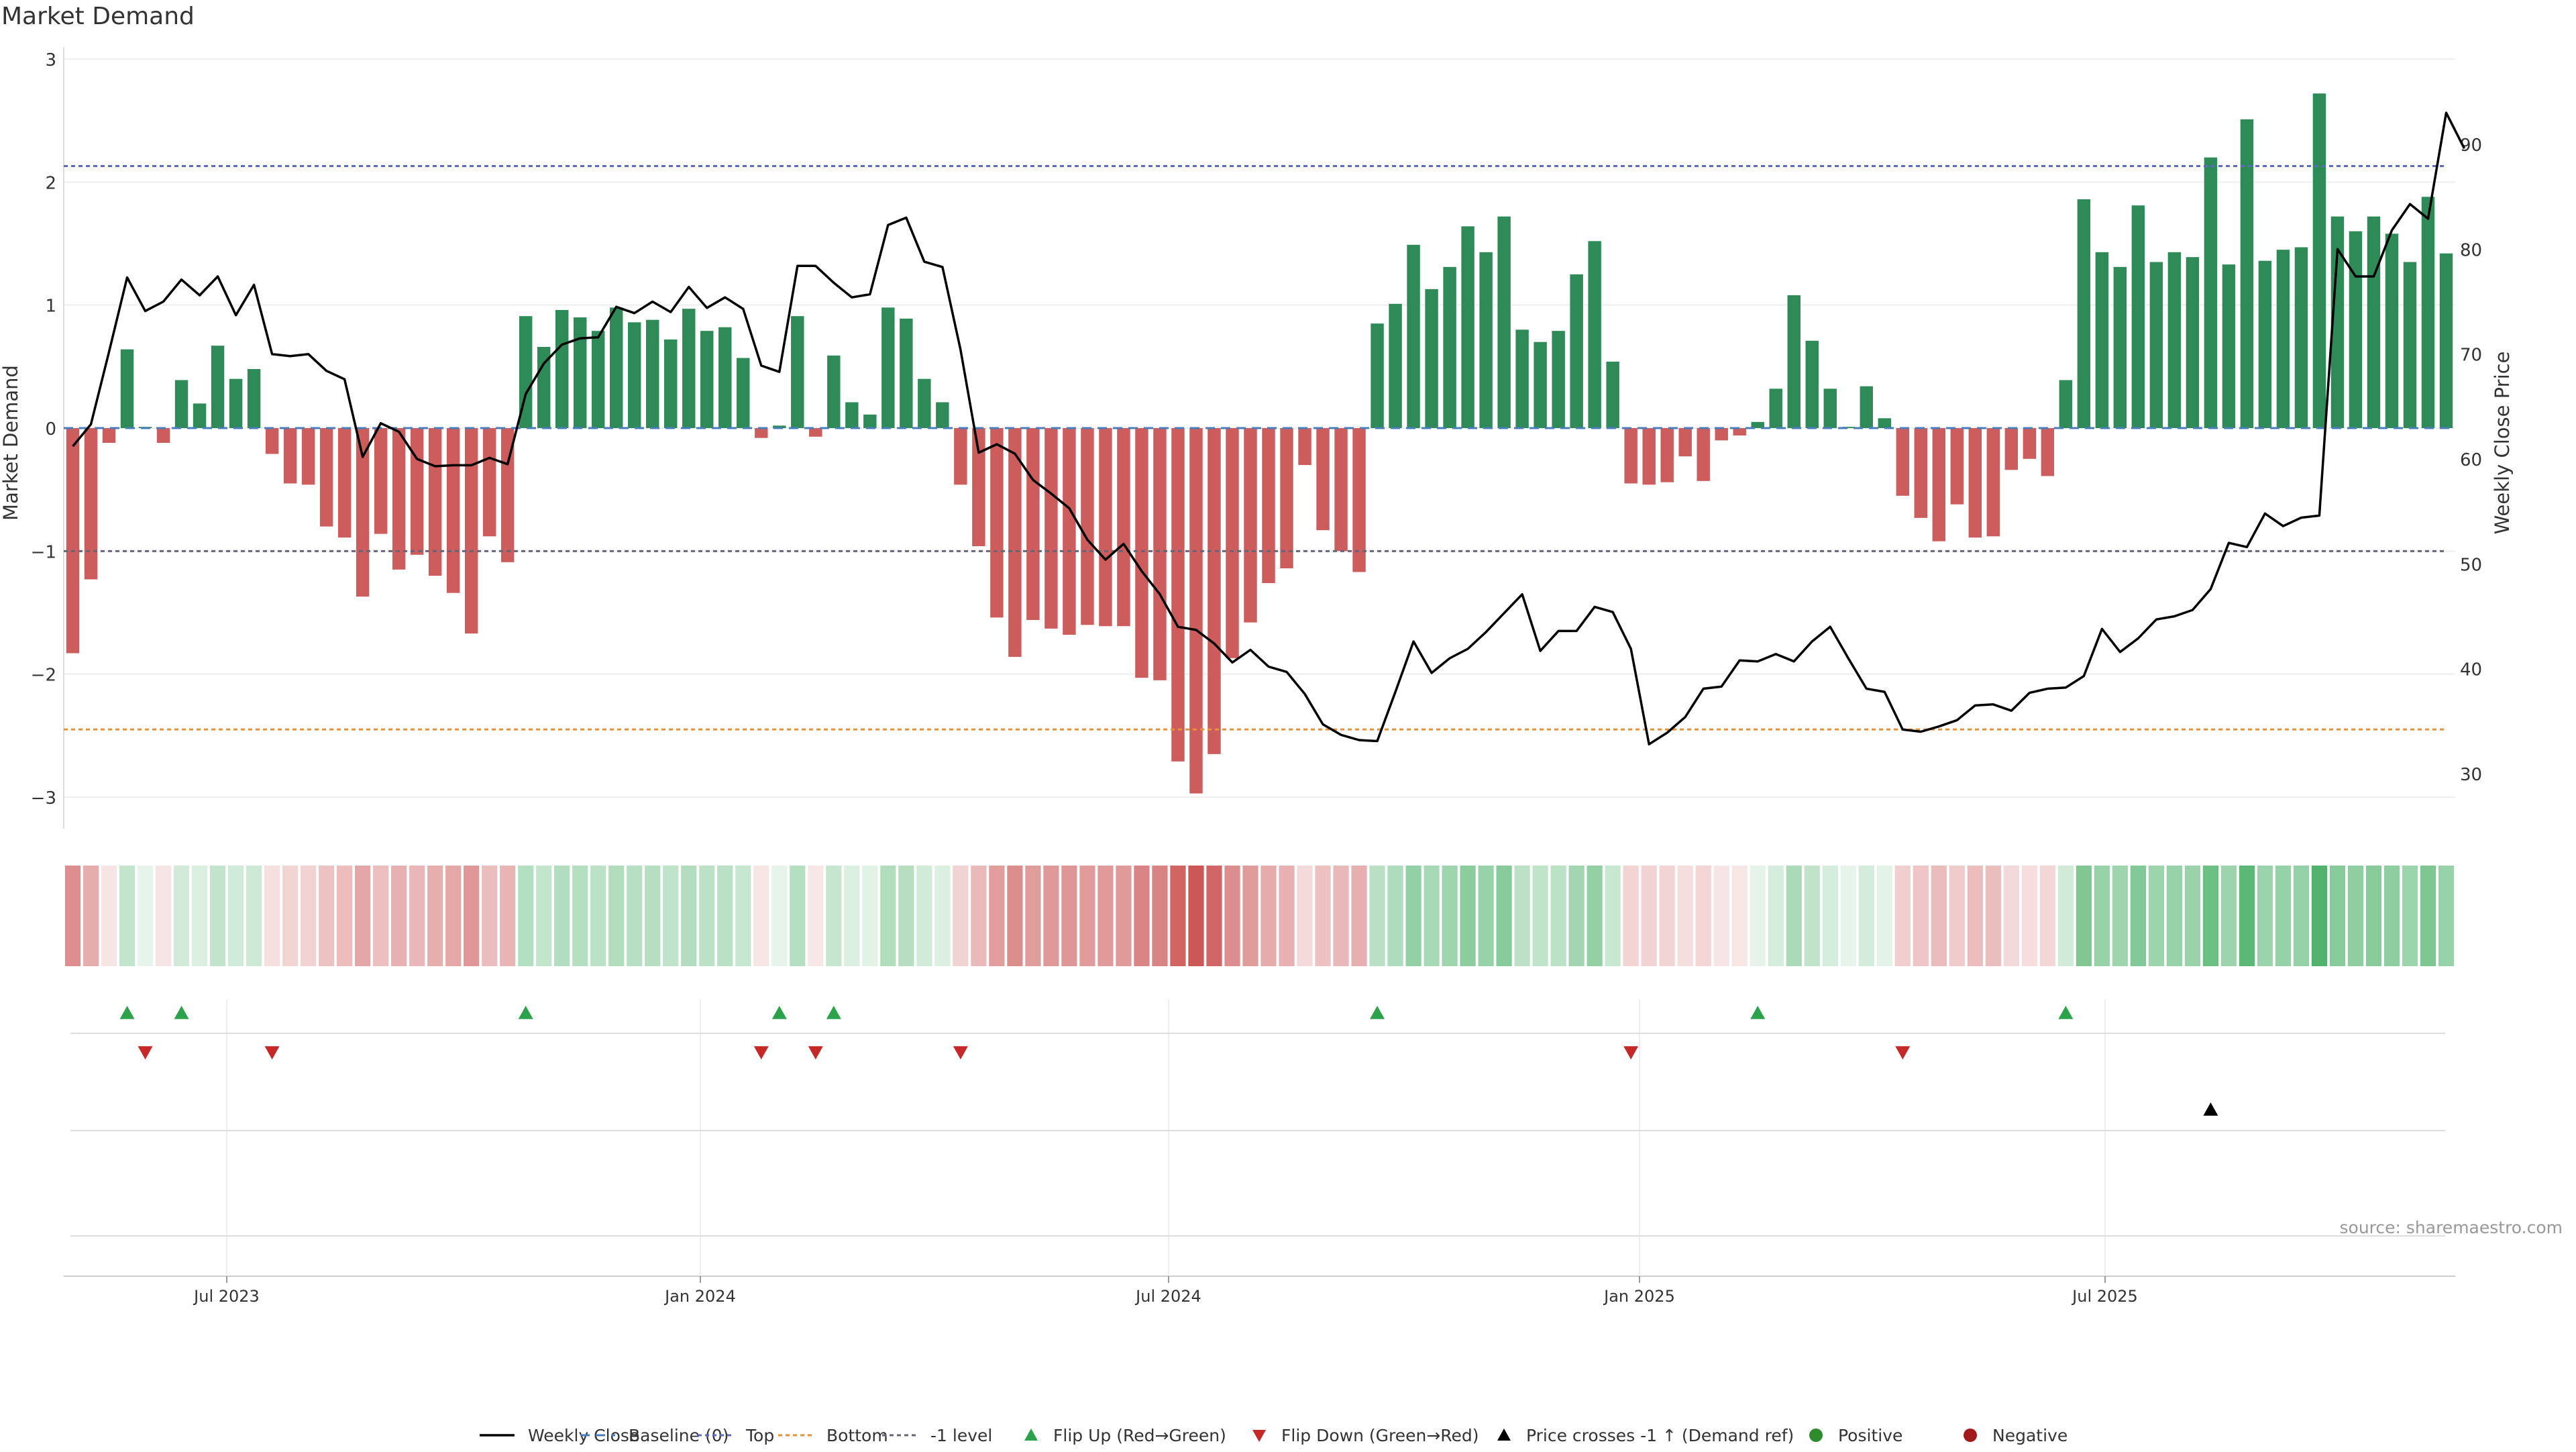  What do you see at coordinates (1660, 1436) in the screenshot?
I see `legend-label: Price crosses -1 ↑ (Demand ref)` at bounding box center [1660, 1436].